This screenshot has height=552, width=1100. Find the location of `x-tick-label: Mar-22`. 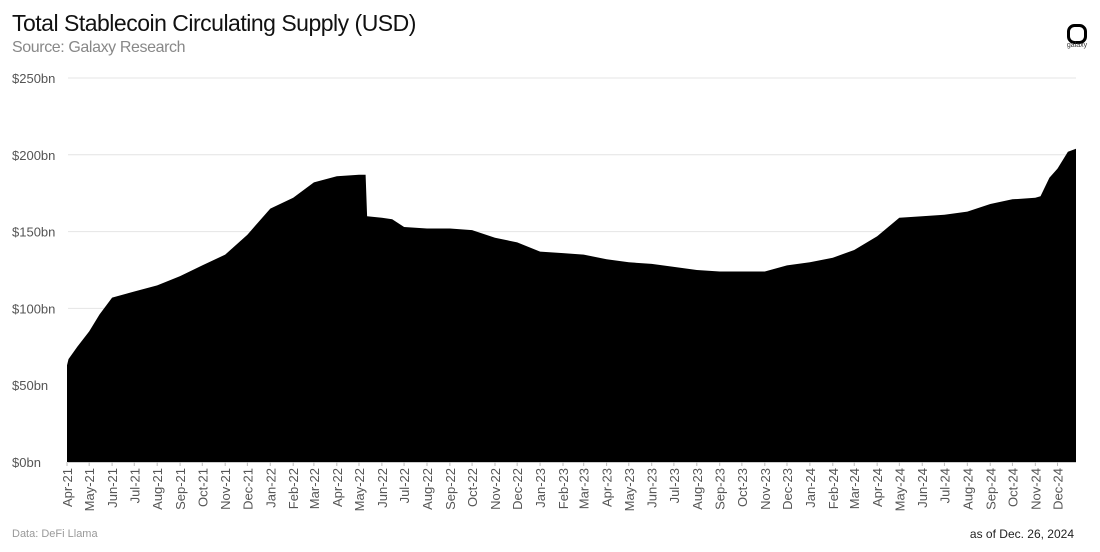

x-tick-label: Mar-22 is located at coordinates (314, 488).